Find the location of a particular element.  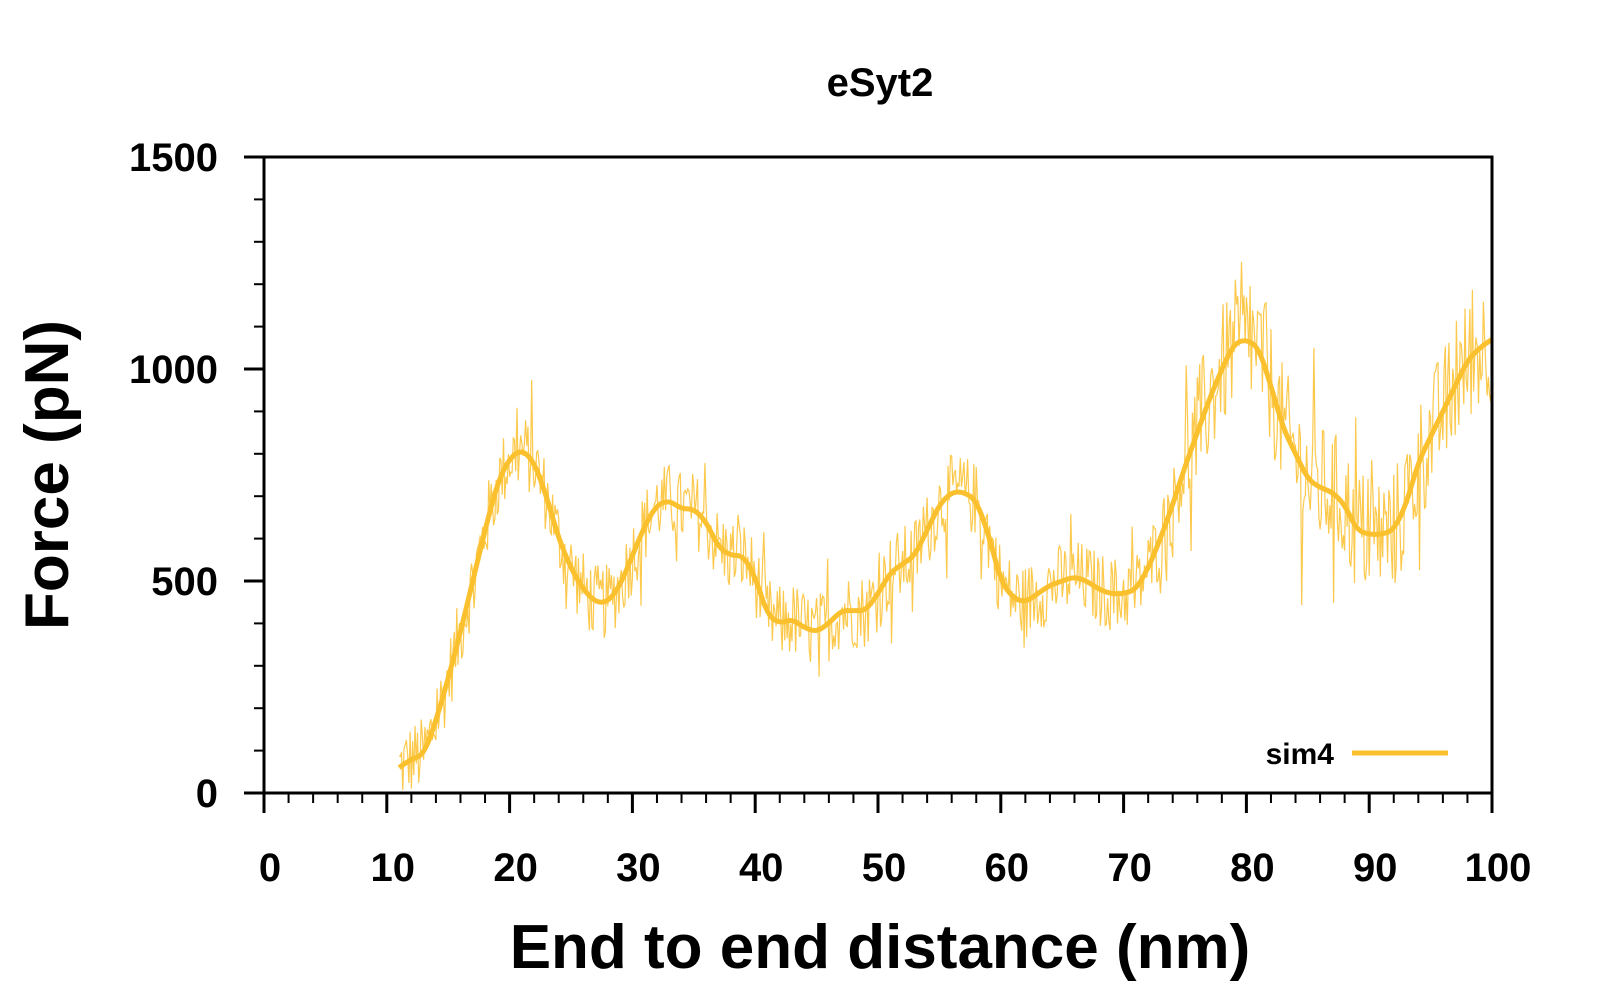

x-tick-label: 40 is located at coordinates (761, 868).